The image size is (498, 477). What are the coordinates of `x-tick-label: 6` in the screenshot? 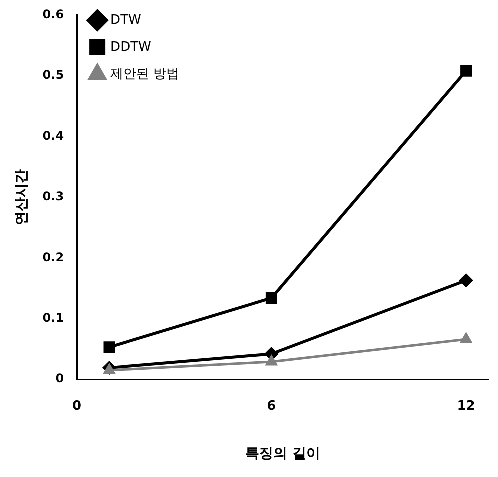 It's located at (271, 406).